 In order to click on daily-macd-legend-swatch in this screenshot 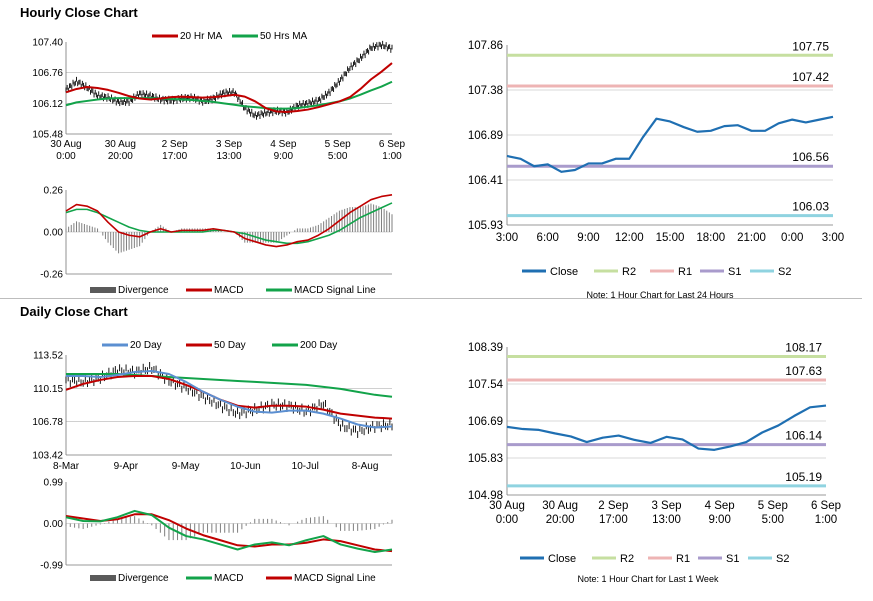, I will do `click(103, 578)`.